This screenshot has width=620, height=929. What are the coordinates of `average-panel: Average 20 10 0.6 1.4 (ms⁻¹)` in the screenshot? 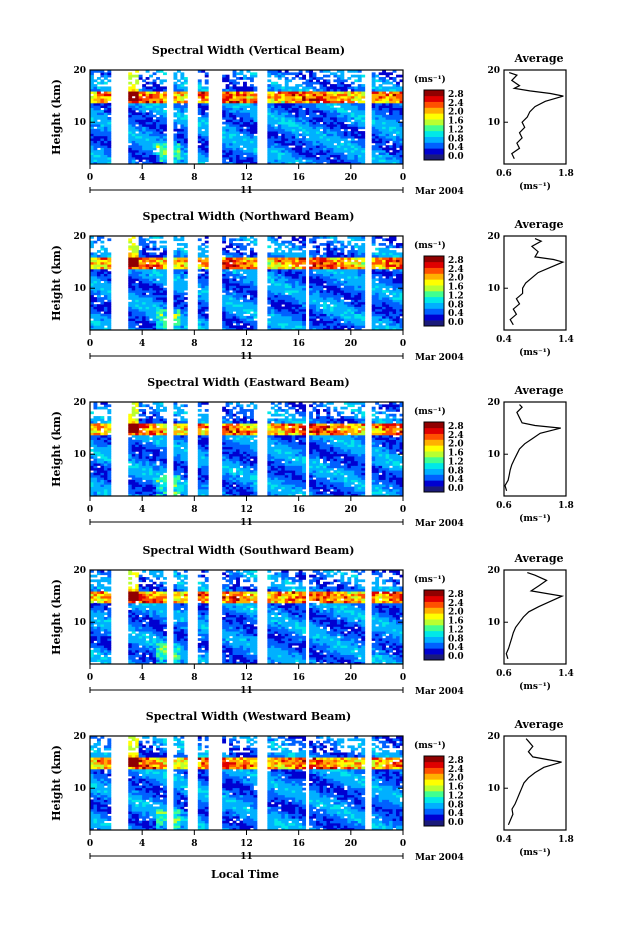 It's located at (530, 622).